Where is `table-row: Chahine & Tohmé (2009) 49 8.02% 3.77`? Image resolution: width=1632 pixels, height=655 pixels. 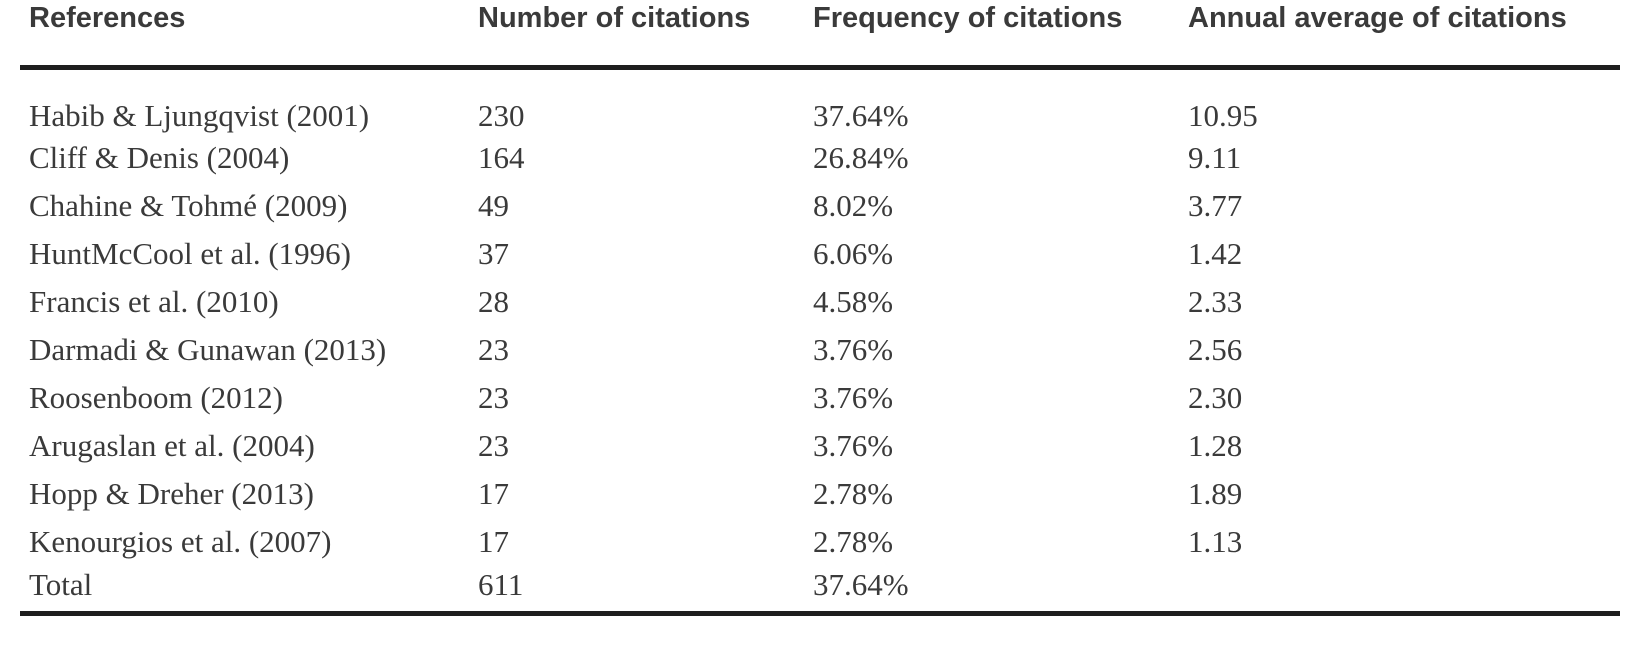
table-row: Chahine & Tohmé (2009) 49 8.02% 3.77 is located at coordinates (820, 206).